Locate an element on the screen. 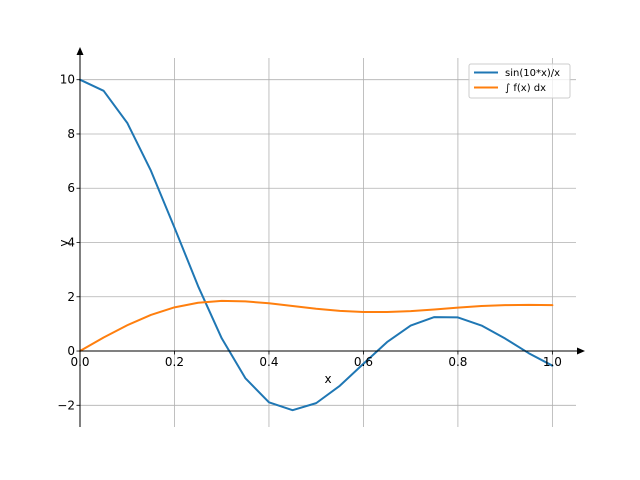 This screenshot has height=480, width=640. x-tick-label: 0.6 is located at coordinates (363, 362).